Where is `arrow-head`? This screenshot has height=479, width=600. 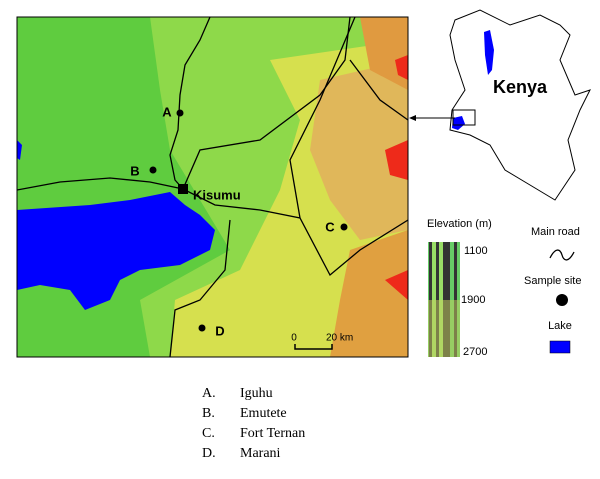
arrow-head is located at coordinates (412, 118).